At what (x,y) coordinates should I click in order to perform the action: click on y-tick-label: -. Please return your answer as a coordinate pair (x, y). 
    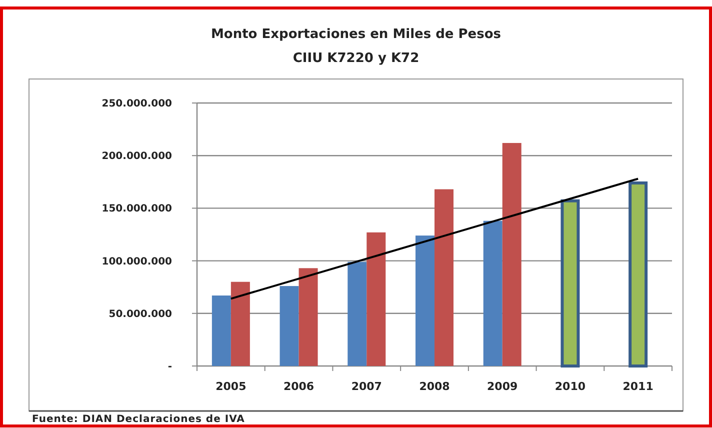
    Looking at the image, I should click on (170, 367).